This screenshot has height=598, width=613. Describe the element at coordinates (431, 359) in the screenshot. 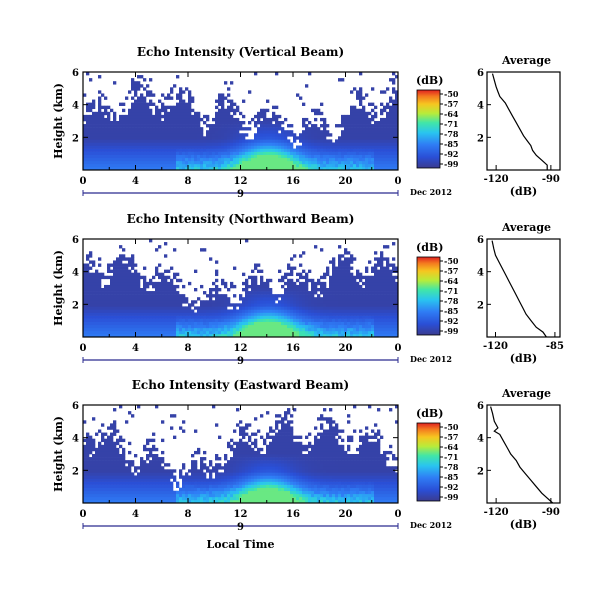

I see `date-label: Dec 2012` at that location.